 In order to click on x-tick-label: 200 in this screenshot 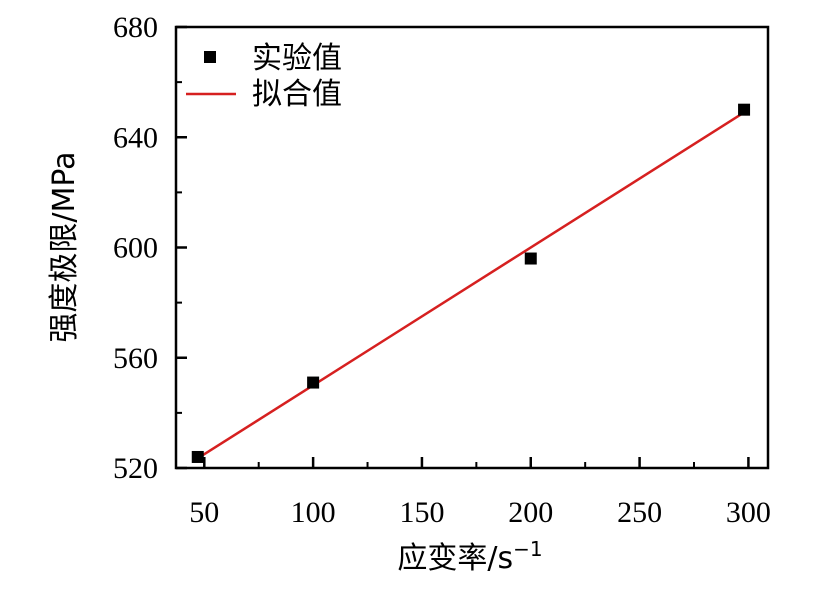, I will do `click(530, 512)`.